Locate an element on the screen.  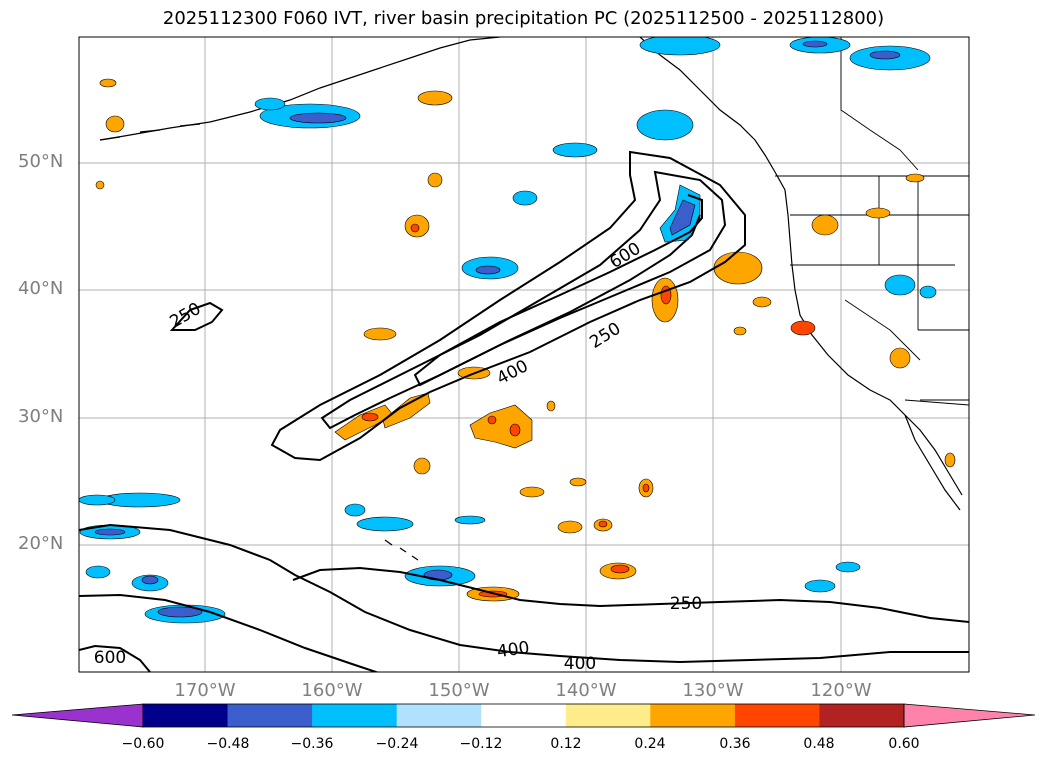
colorbar-tick-label: −0.60 is located at coordinates (143, 744).